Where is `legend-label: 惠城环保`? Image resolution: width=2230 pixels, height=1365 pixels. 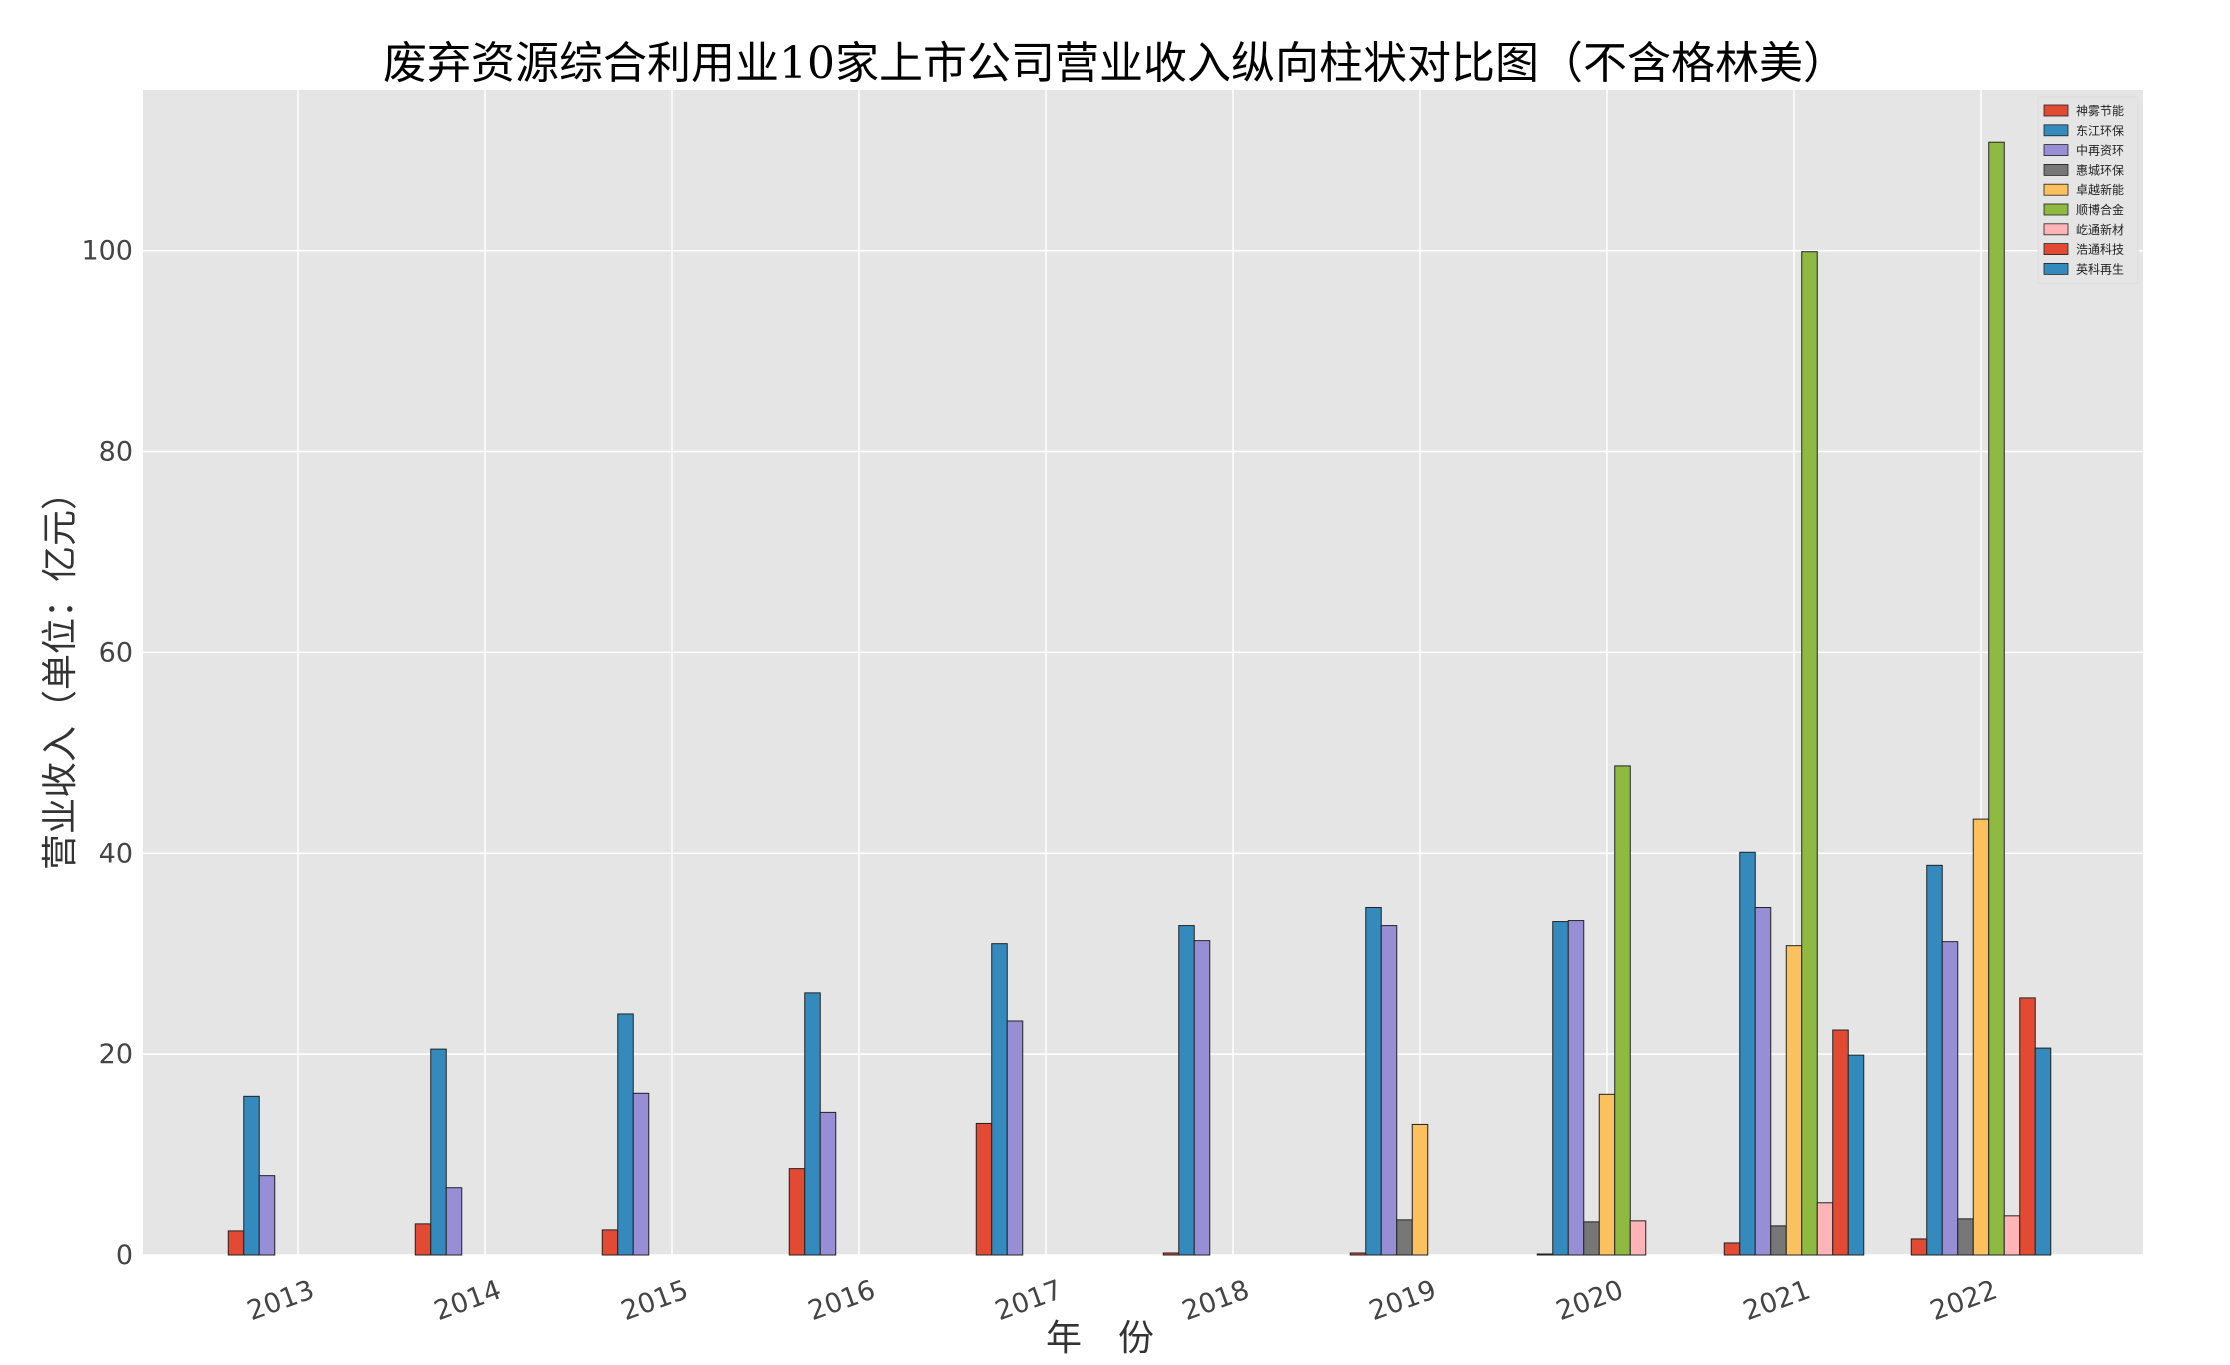 legend-label: 惠城环保 is located at coordinates (2100, 170).